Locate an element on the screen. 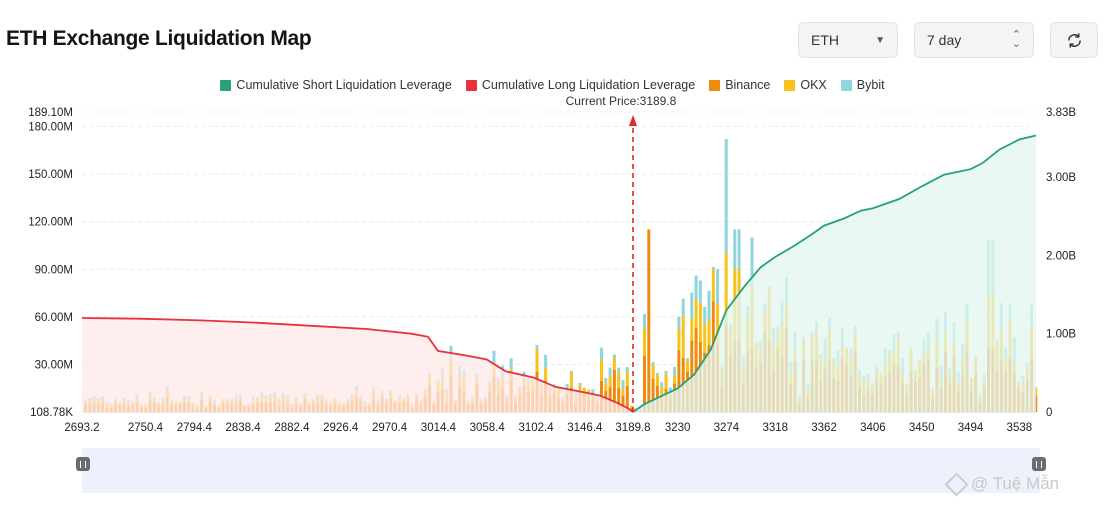 The image size is (1105, 511). legend-bybit: Bybit is located at coordinates (862, 85).